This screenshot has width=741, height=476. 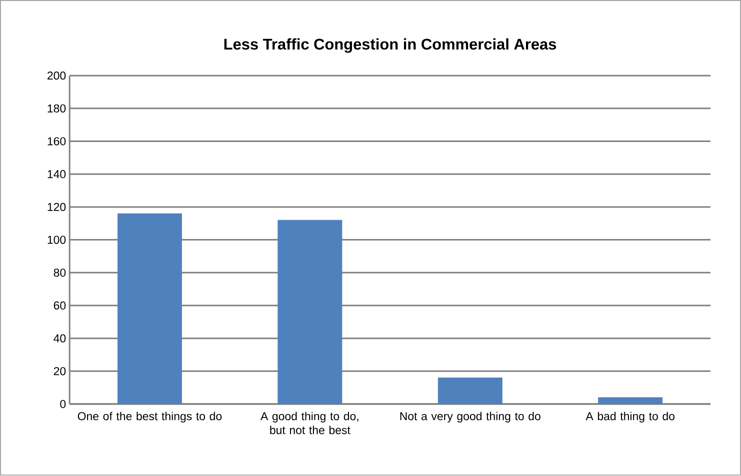 What do you see at coordinates (57, 207) in the screenshot?
I see `y-tick-label: 120` at bounding box center [57, 207].